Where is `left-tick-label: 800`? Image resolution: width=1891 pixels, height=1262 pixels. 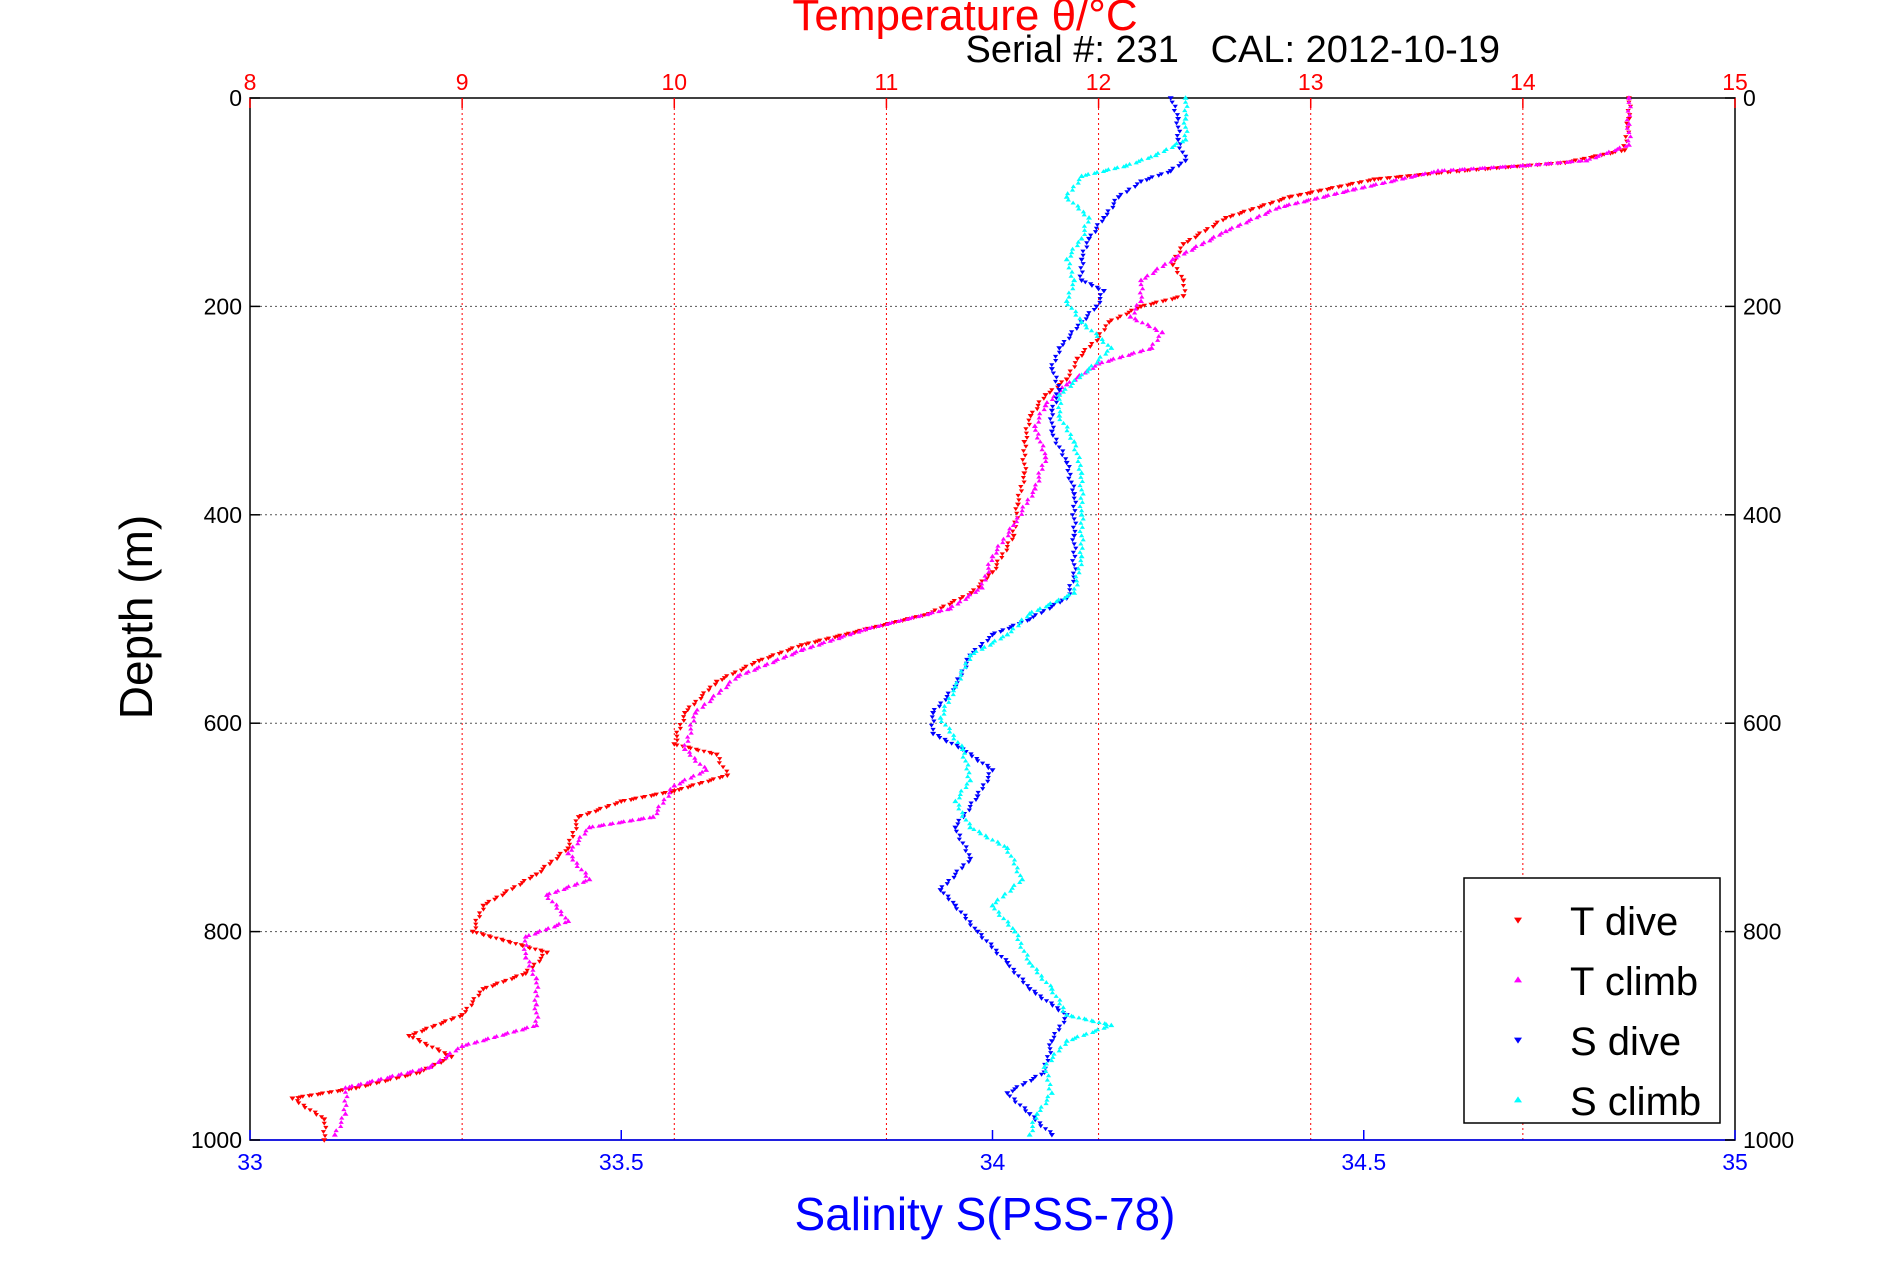
left-tick-label: 800 is located at coordinates (223, 932).